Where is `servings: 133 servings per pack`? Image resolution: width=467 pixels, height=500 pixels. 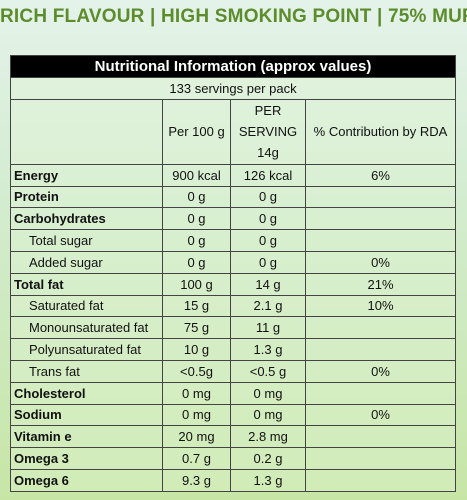
servings: 133 servings per pack is located at coordinates (233, 88).